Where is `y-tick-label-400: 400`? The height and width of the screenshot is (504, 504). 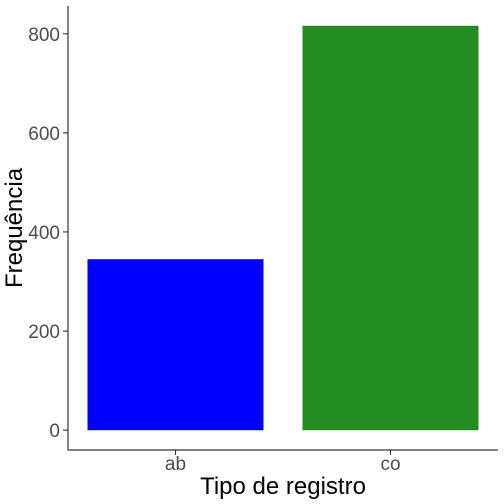 y-tick-label-400: 400 is located at coordinates (44, 233).